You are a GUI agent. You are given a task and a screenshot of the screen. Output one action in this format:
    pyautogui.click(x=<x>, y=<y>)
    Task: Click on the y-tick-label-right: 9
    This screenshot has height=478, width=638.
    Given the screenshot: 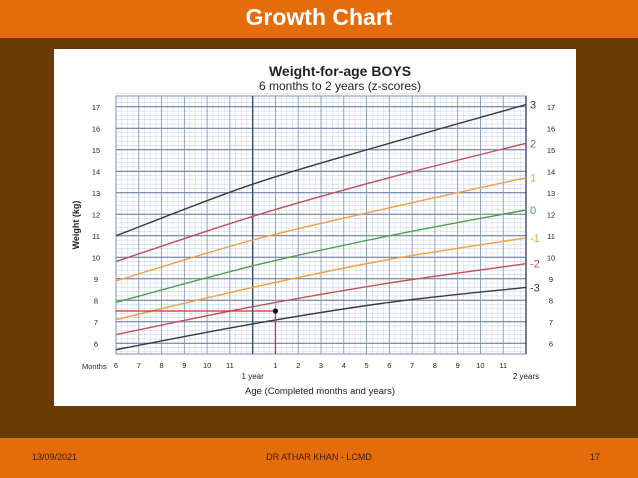 What is the action you would take?
    pyautogui.click(x=551, y=279)
    